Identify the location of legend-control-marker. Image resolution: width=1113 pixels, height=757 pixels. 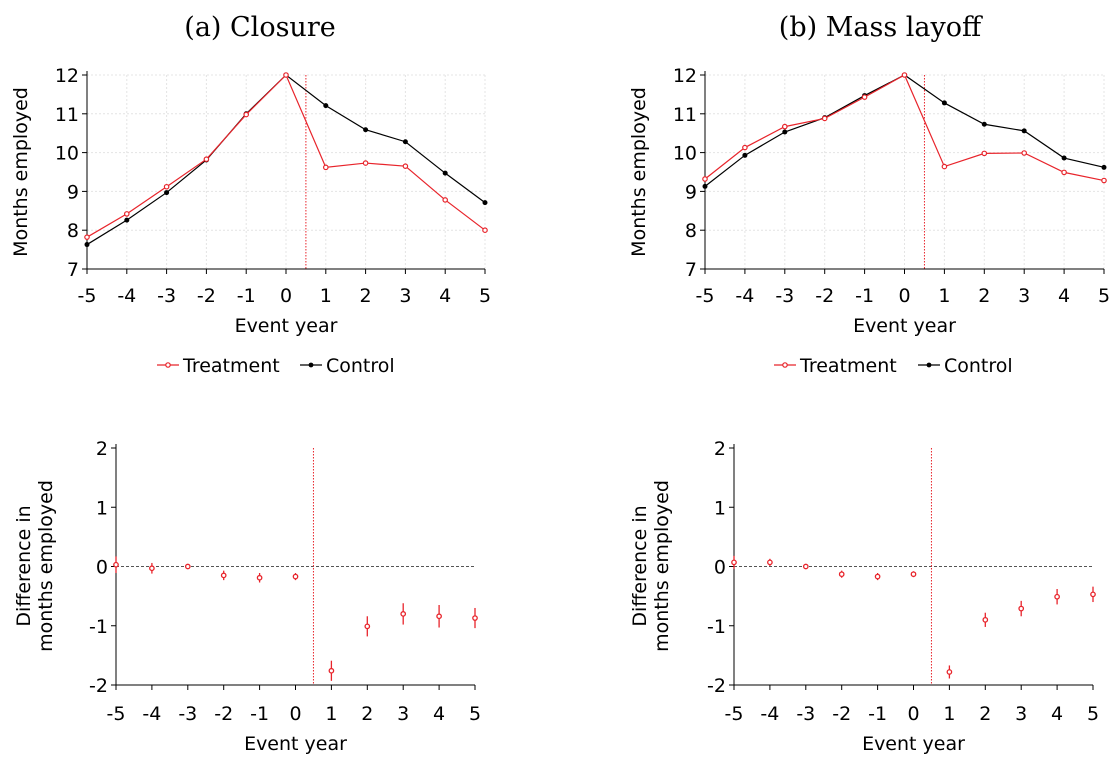
(311, 365).